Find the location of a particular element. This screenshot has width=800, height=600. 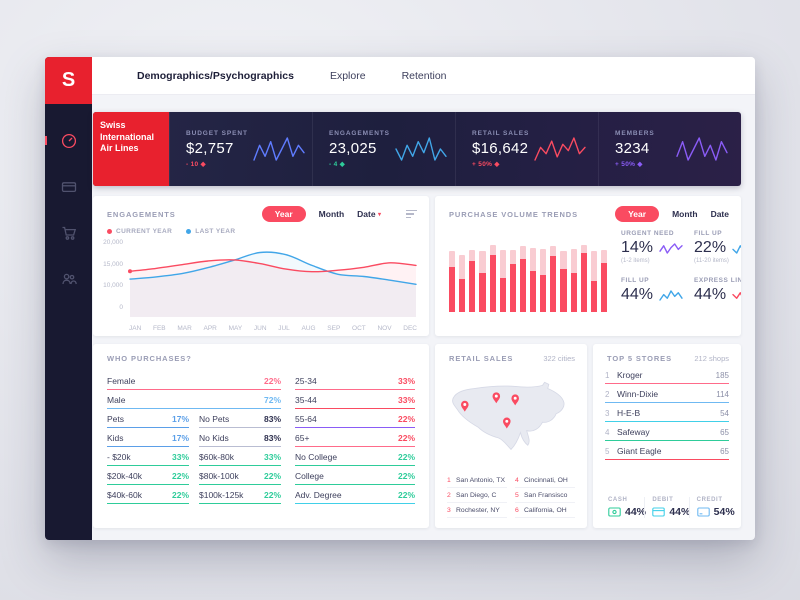

who-row: $20k-40k 22% is located at coordinates (148, 475).